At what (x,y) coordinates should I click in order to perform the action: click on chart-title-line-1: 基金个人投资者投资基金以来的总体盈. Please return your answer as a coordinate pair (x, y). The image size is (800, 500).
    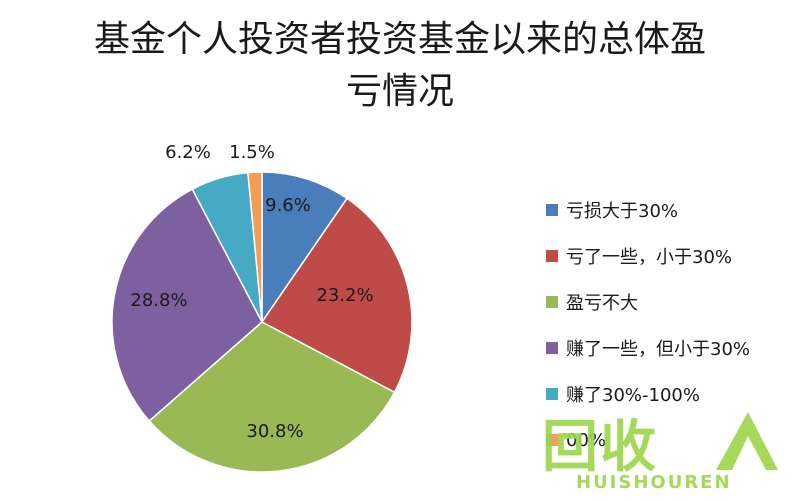
    Looking at the image, I should click on (399, 39).